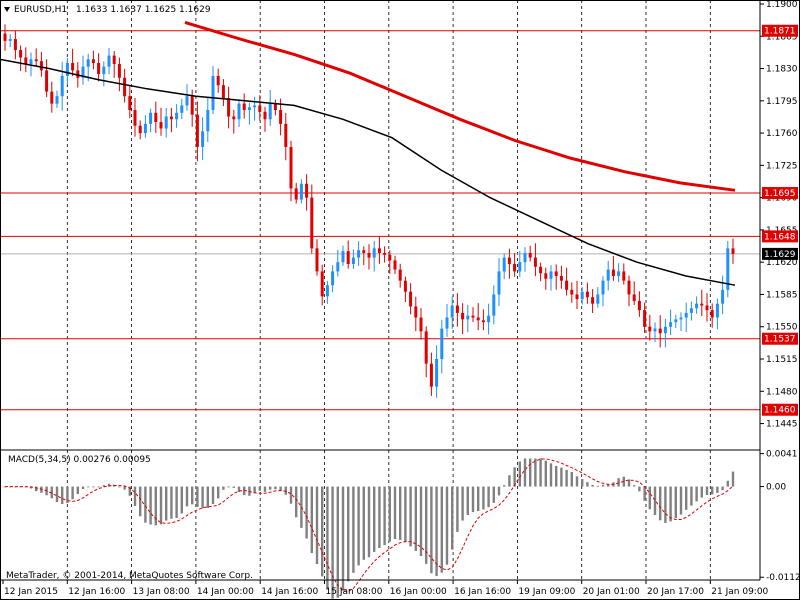 The image size is (800, 600). Describe the element at coordinates (7, 9) in the screenshot. I see `chevron-down-icon` at that location.